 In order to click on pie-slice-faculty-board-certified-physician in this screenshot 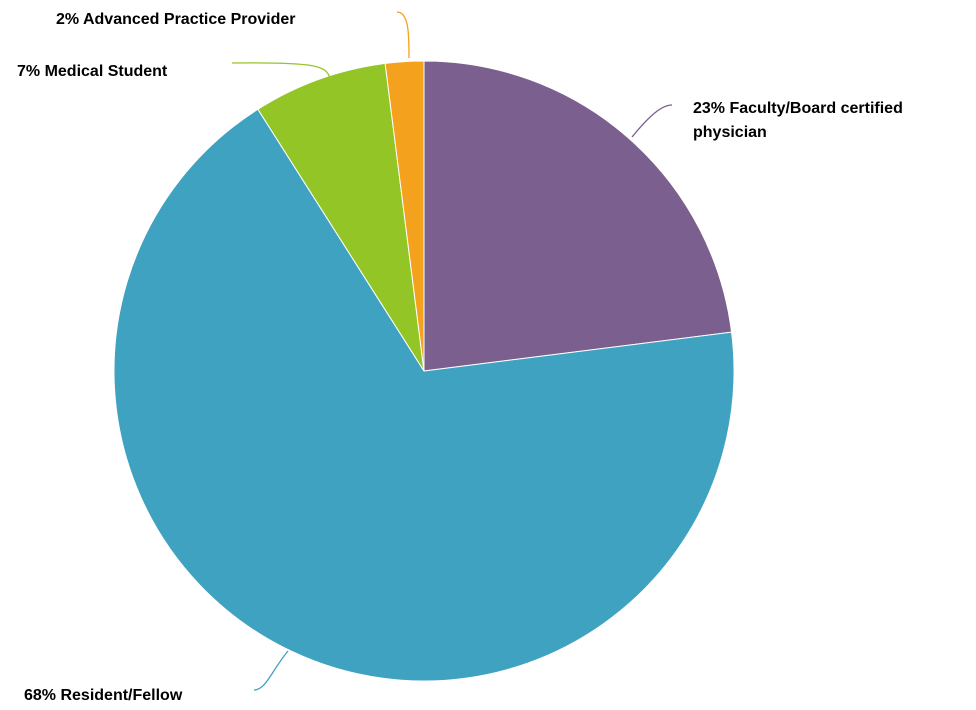, I will do `click(578, 216)`.